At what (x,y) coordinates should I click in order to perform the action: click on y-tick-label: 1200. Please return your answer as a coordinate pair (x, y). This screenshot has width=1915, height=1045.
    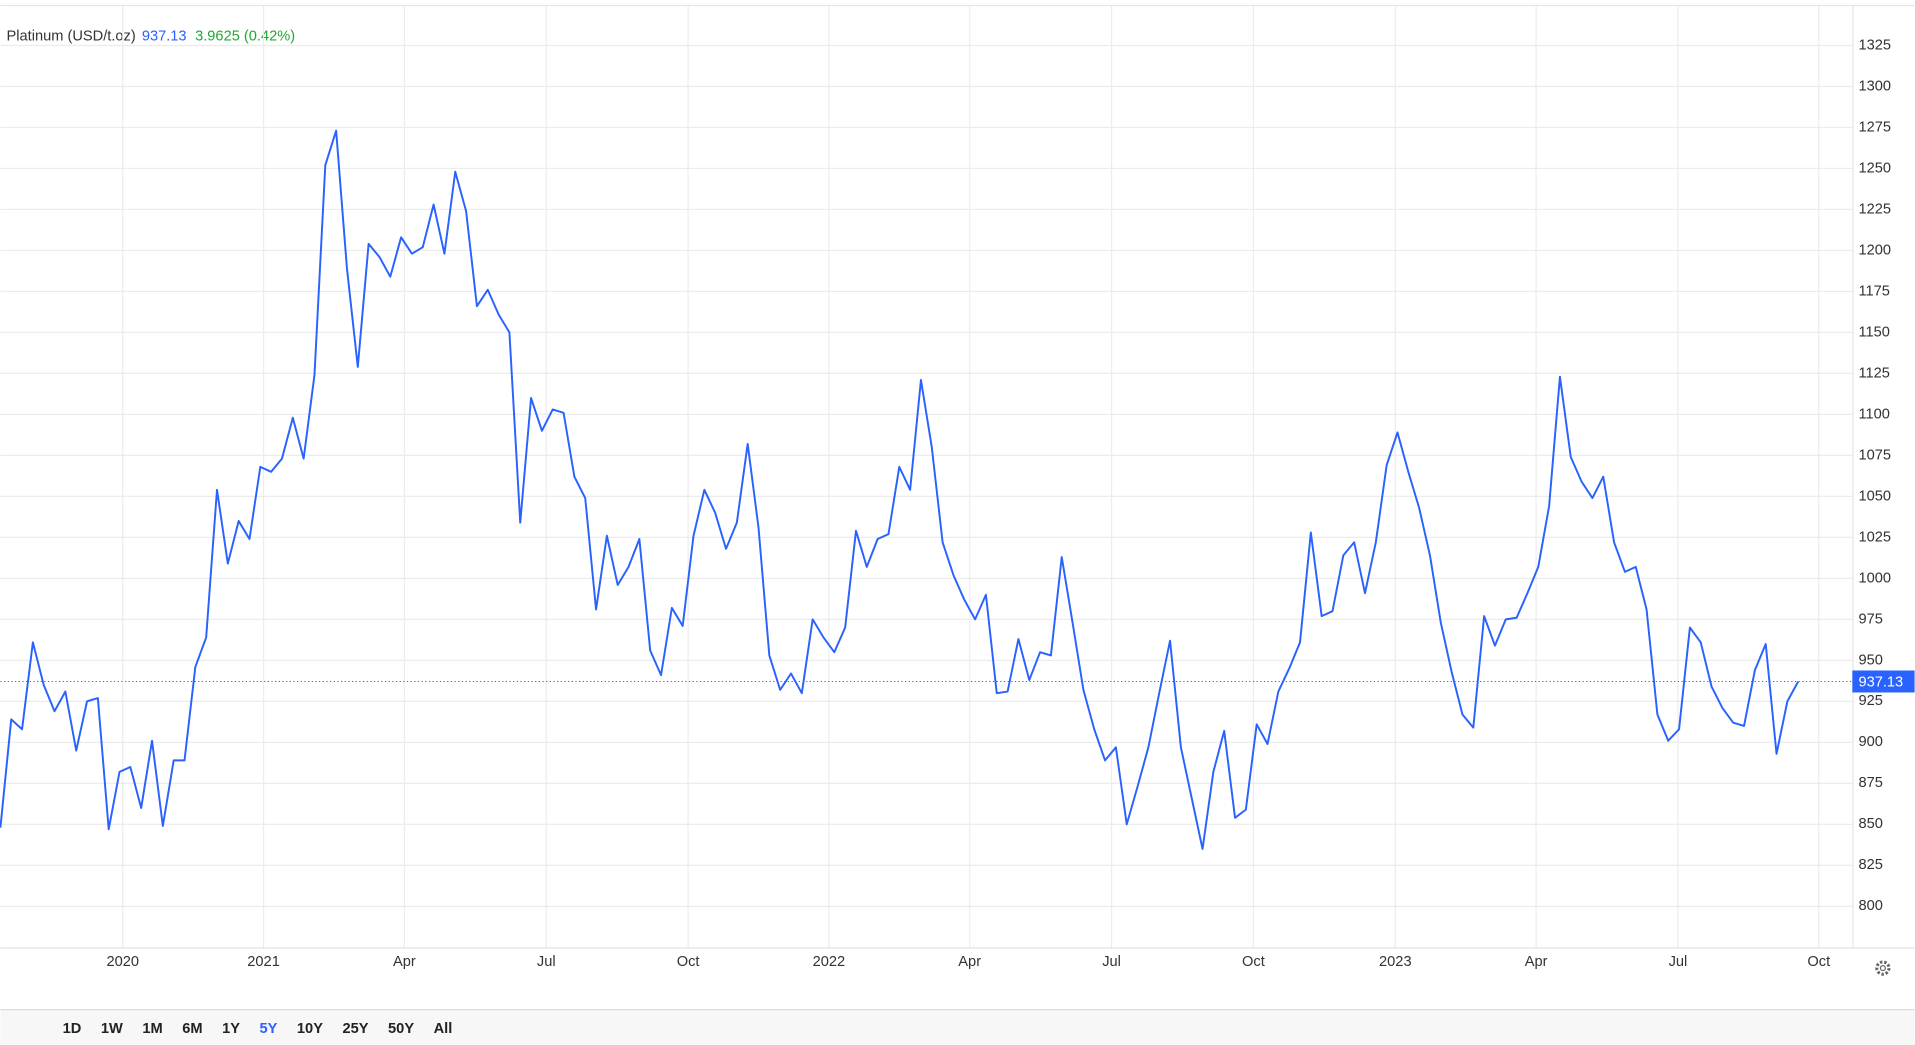
    Looking at the image, I should click on (1874, 250).